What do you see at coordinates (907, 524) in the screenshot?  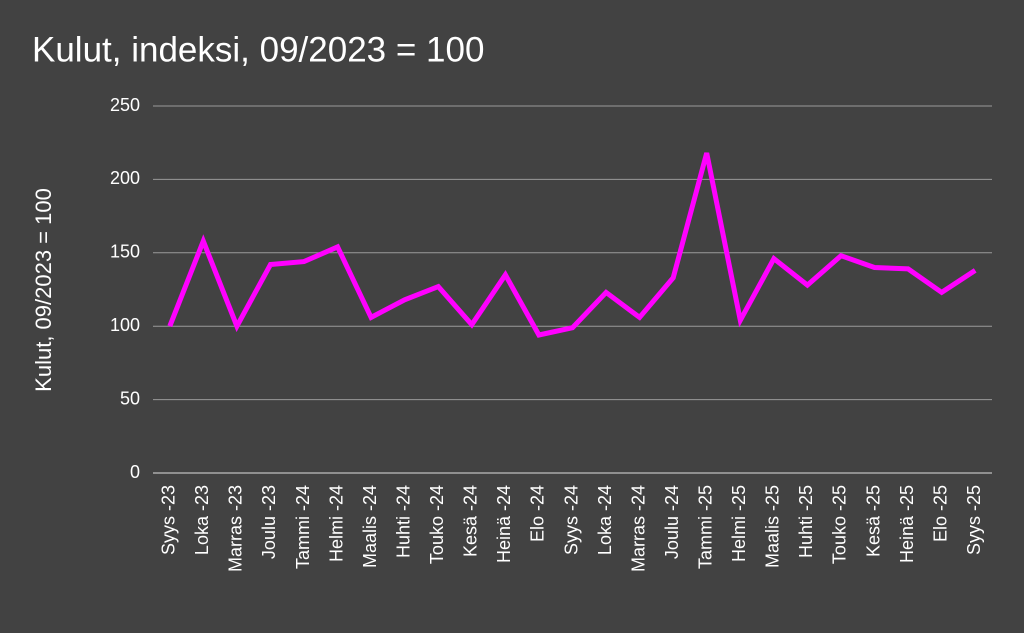 I see `x-tick-label: Heinä -25` at bounding box center [907, 524].